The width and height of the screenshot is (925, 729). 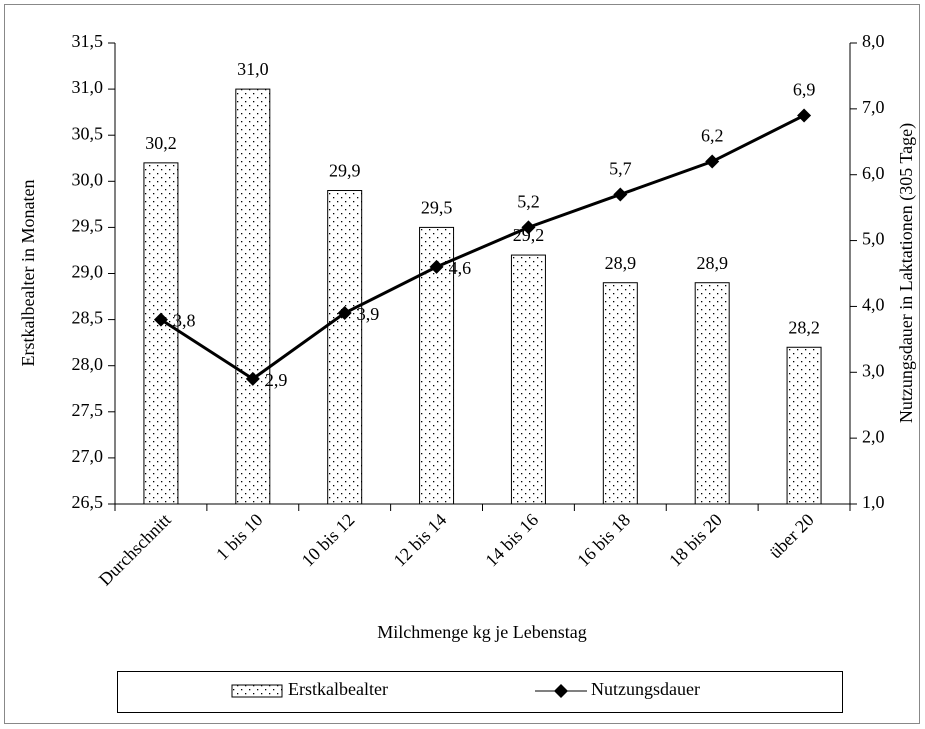 What do you see at coordinates (873, 436) in the screenshot?
I see `y2-tick-label: 2,0` at bounding box center [873, 436].